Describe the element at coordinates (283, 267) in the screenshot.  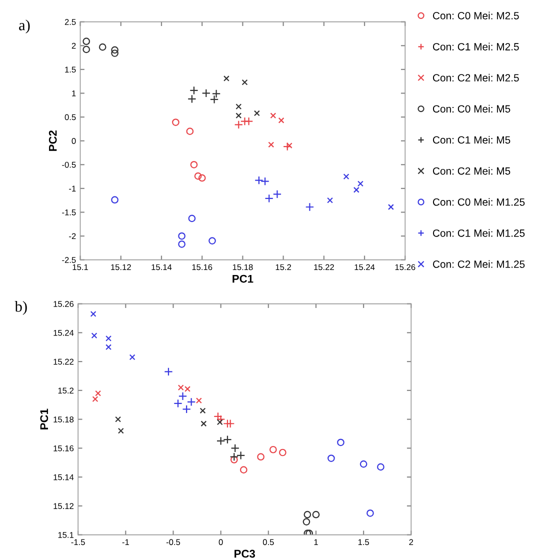
I see `x-tick-label: 15.2` at that location.